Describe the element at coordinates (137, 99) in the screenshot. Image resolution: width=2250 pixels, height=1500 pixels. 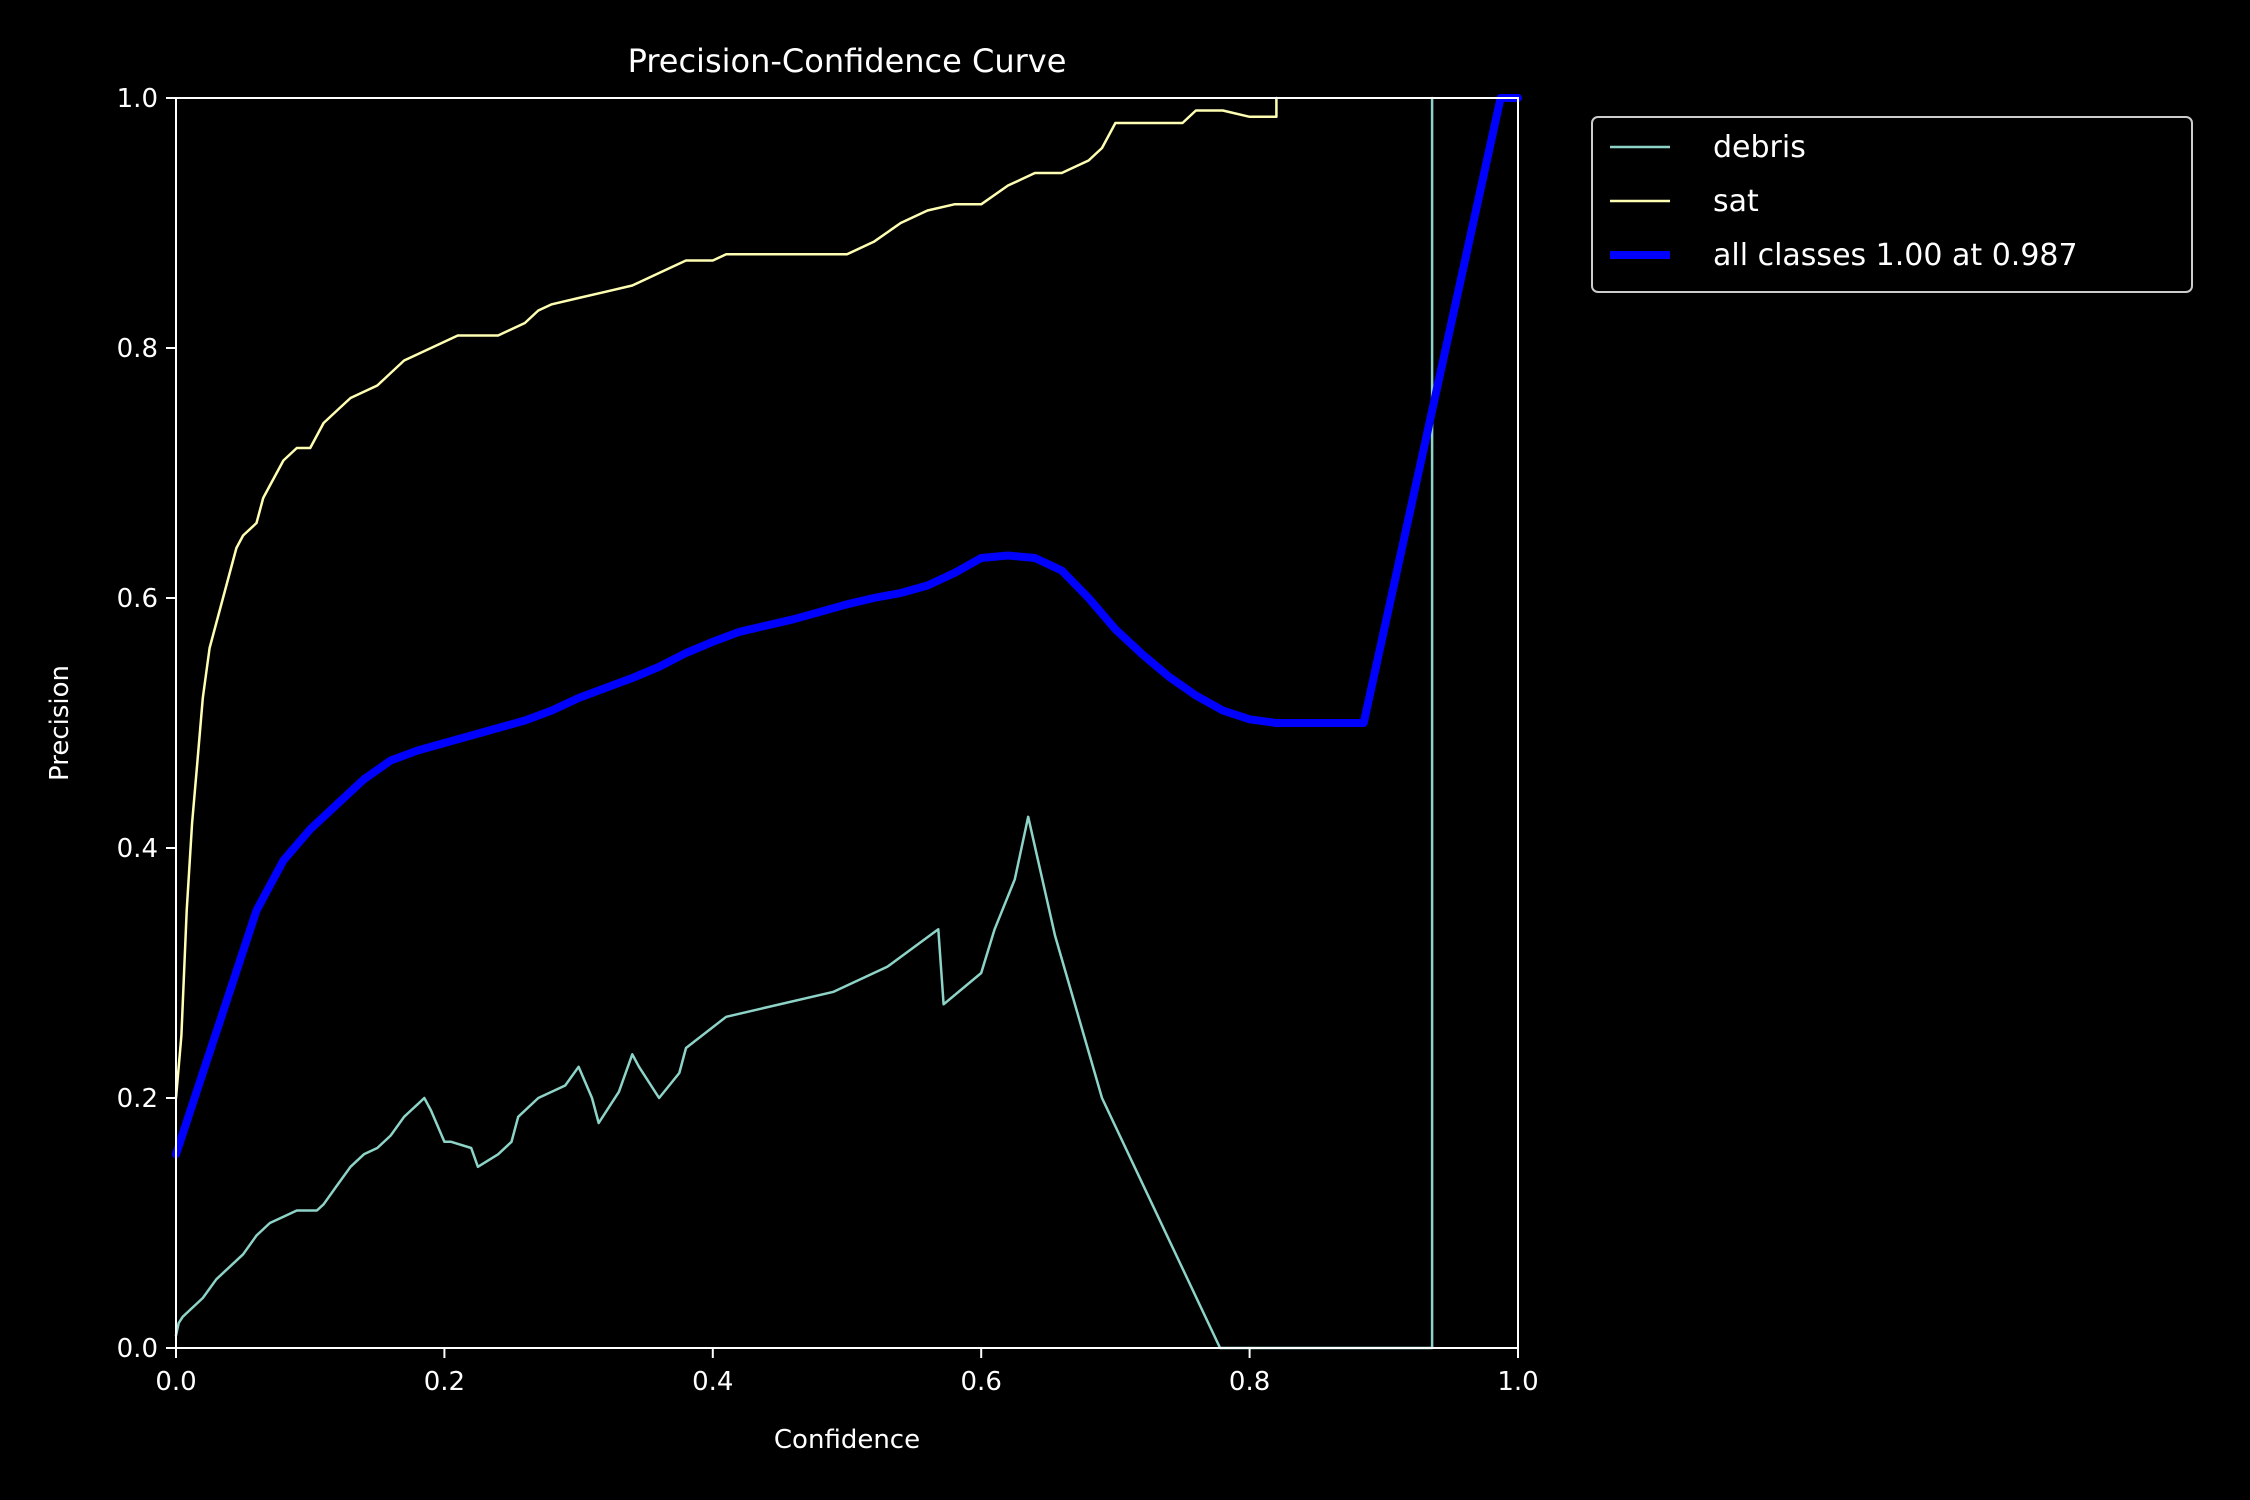
I see `y-tick-label: 1.0` at that location.